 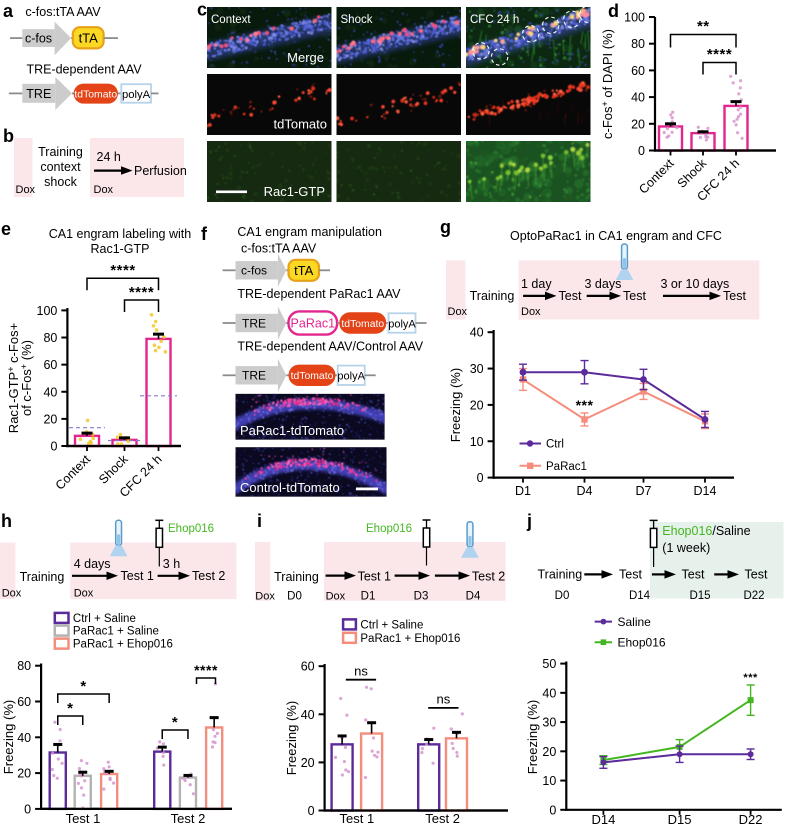 I want to click on svg-text: 24 h, so click(x=109, y=157).